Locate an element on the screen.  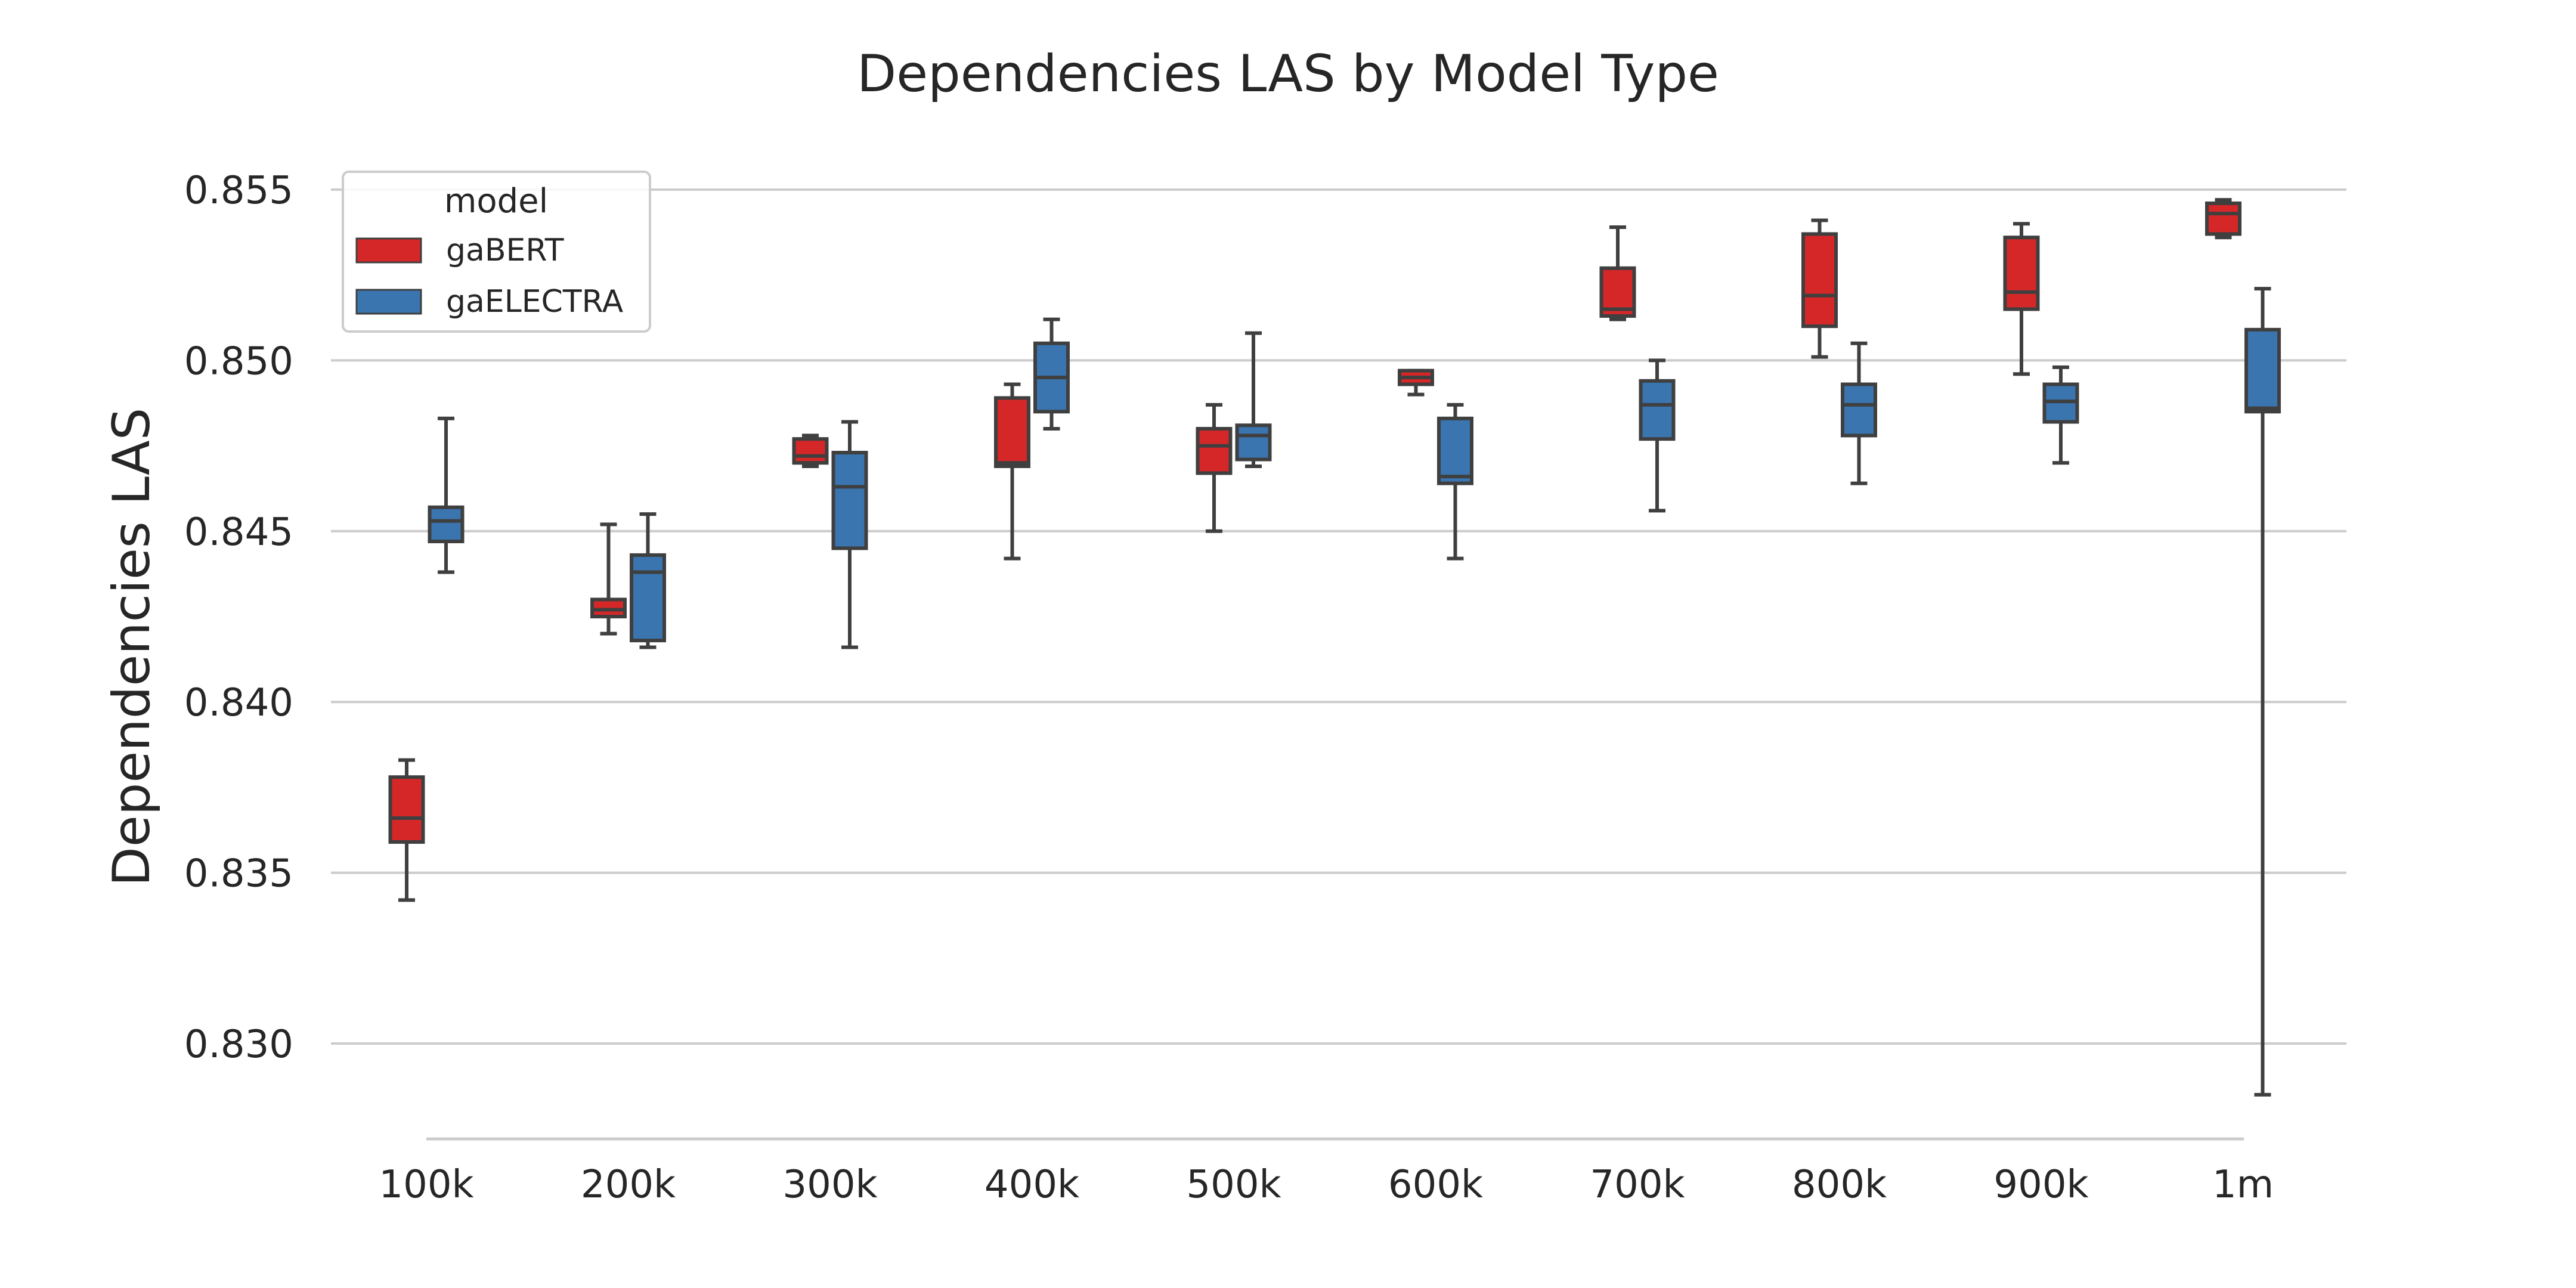
box-gabert-600k is located at coordinates (1416, 383).